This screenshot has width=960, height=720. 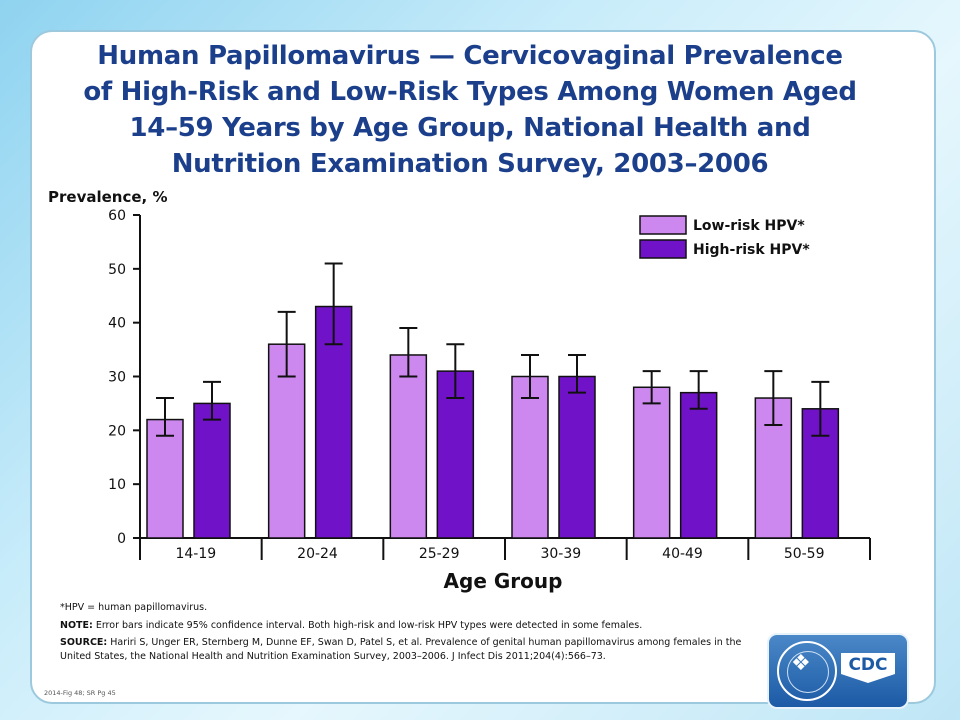 I want to click on x-tick-label: 40-49, so click(x=682, y=554).